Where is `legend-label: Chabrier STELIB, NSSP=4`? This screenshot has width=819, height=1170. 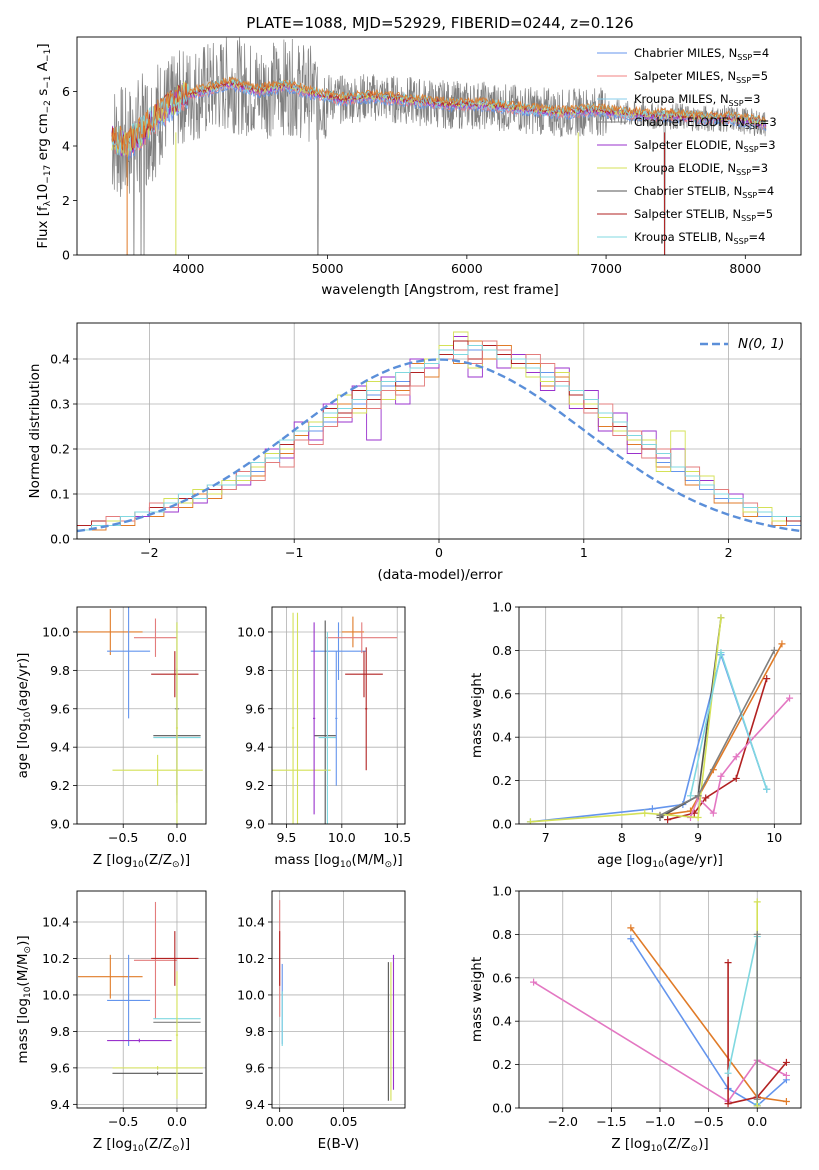 legend-label: Chabrier STELIB, NSSP=4 is located at coordinates (704, 192).